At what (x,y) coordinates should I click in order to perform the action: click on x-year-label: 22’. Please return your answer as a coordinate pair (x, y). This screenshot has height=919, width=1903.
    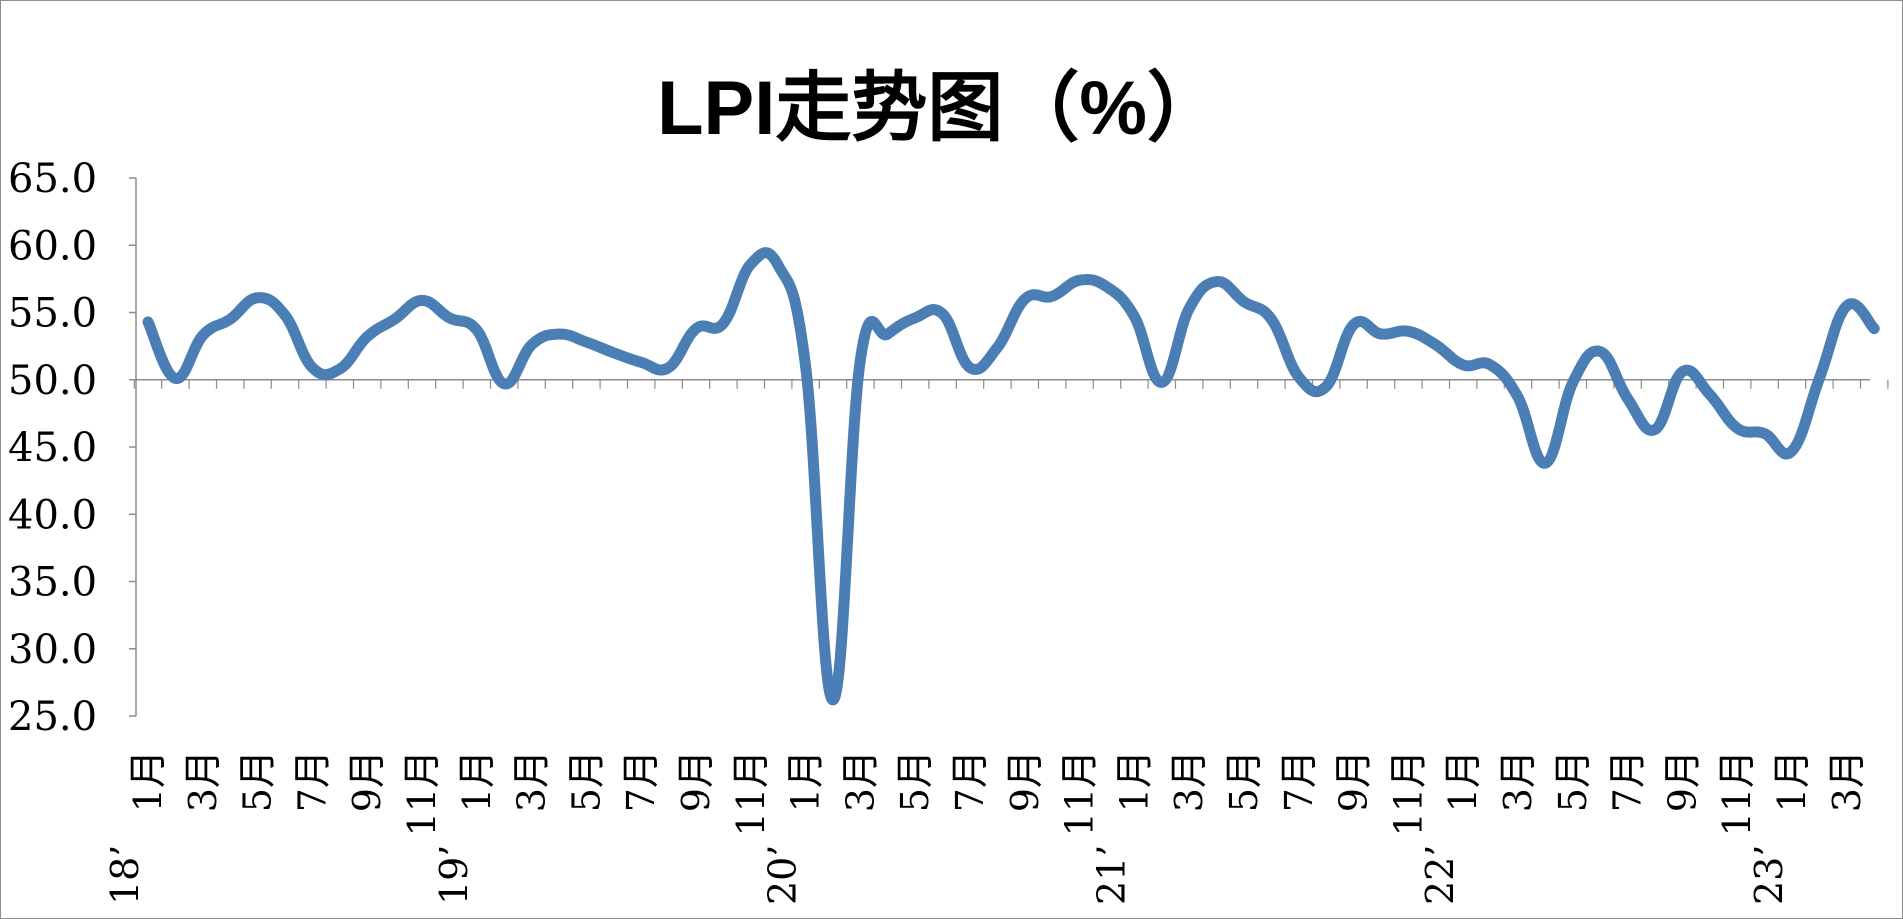
    Looking at the image, I should click on (1440, 875).